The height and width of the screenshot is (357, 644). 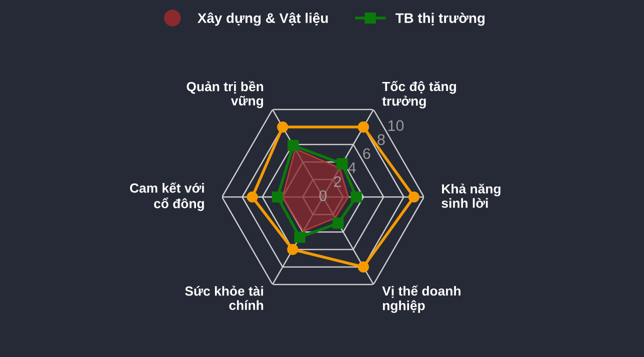 What do you see at coordinates (338, 181) in the screenshot?
I see `y-tick-label: 2` at bounding box center [338, 181].